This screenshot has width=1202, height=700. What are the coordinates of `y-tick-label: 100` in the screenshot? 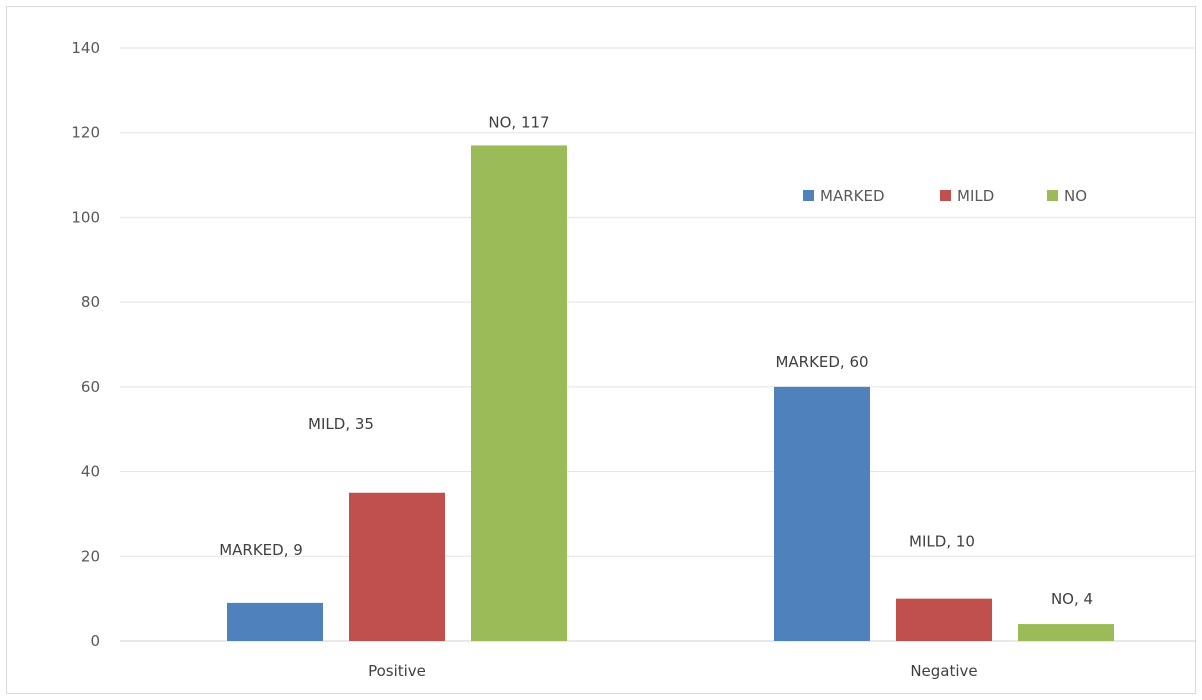 It's located at (85, 217).